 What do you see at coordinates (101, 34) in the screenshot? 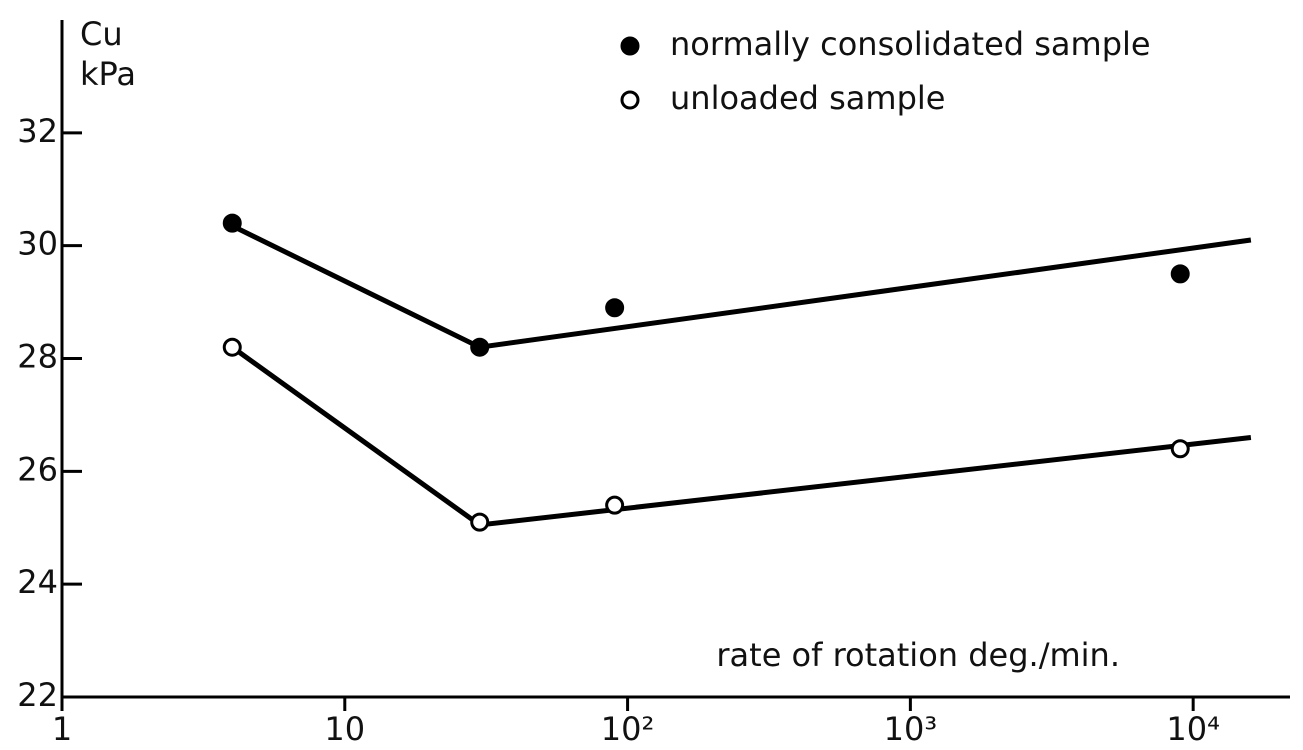
I see `y-axis-label: Cu` at bounding box center [101, 34].